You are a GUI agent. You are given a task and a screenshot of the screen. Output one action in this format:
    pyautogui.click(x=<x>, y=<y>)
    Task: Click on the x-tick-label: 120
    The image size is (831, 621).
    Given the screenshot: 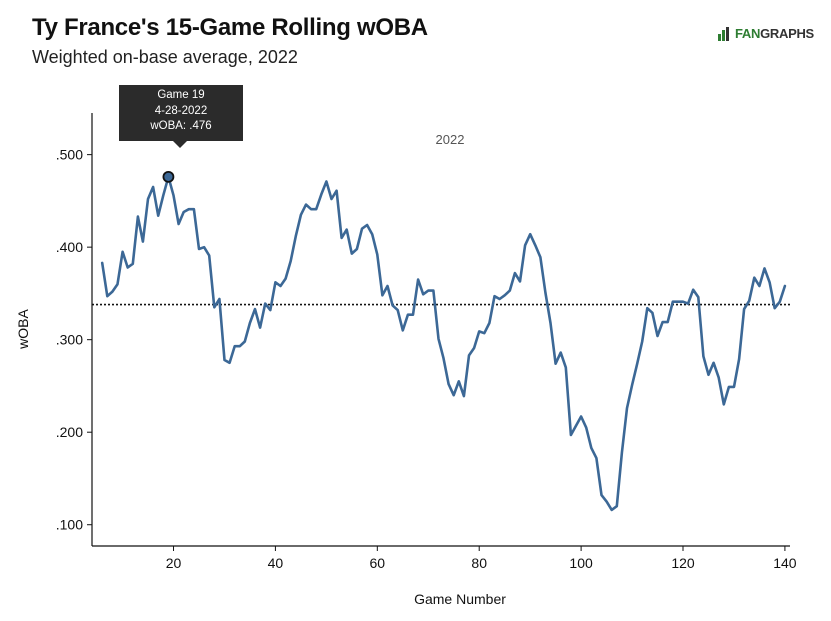 What is the action you would take?
    pyautogui.click(x=683, y=563)
    